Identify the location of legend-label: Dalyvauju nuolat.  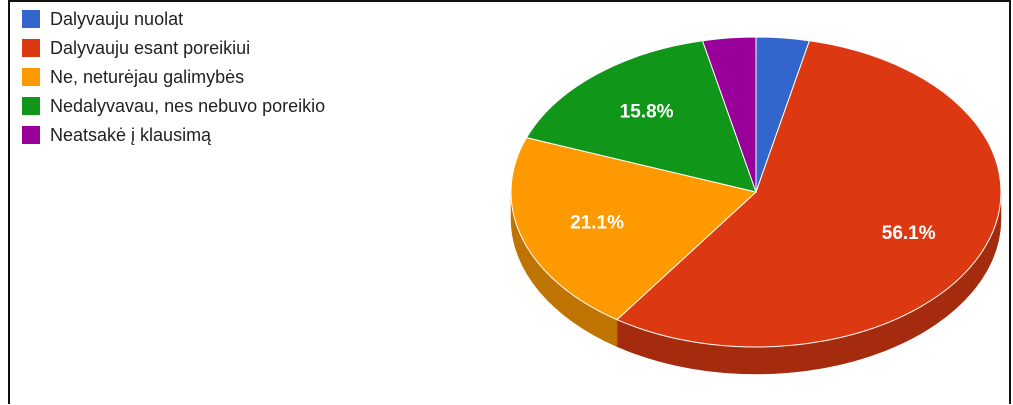
(117, 19).